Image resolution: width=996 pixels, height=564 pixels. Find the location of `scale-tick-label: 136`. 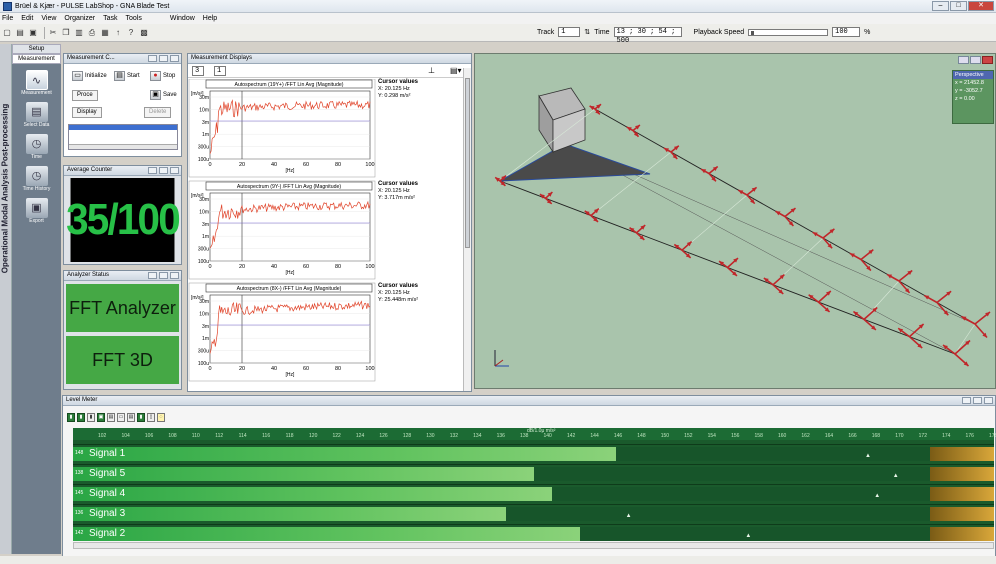

scale-tick-label: 136 is located at coordinates (500, 436).